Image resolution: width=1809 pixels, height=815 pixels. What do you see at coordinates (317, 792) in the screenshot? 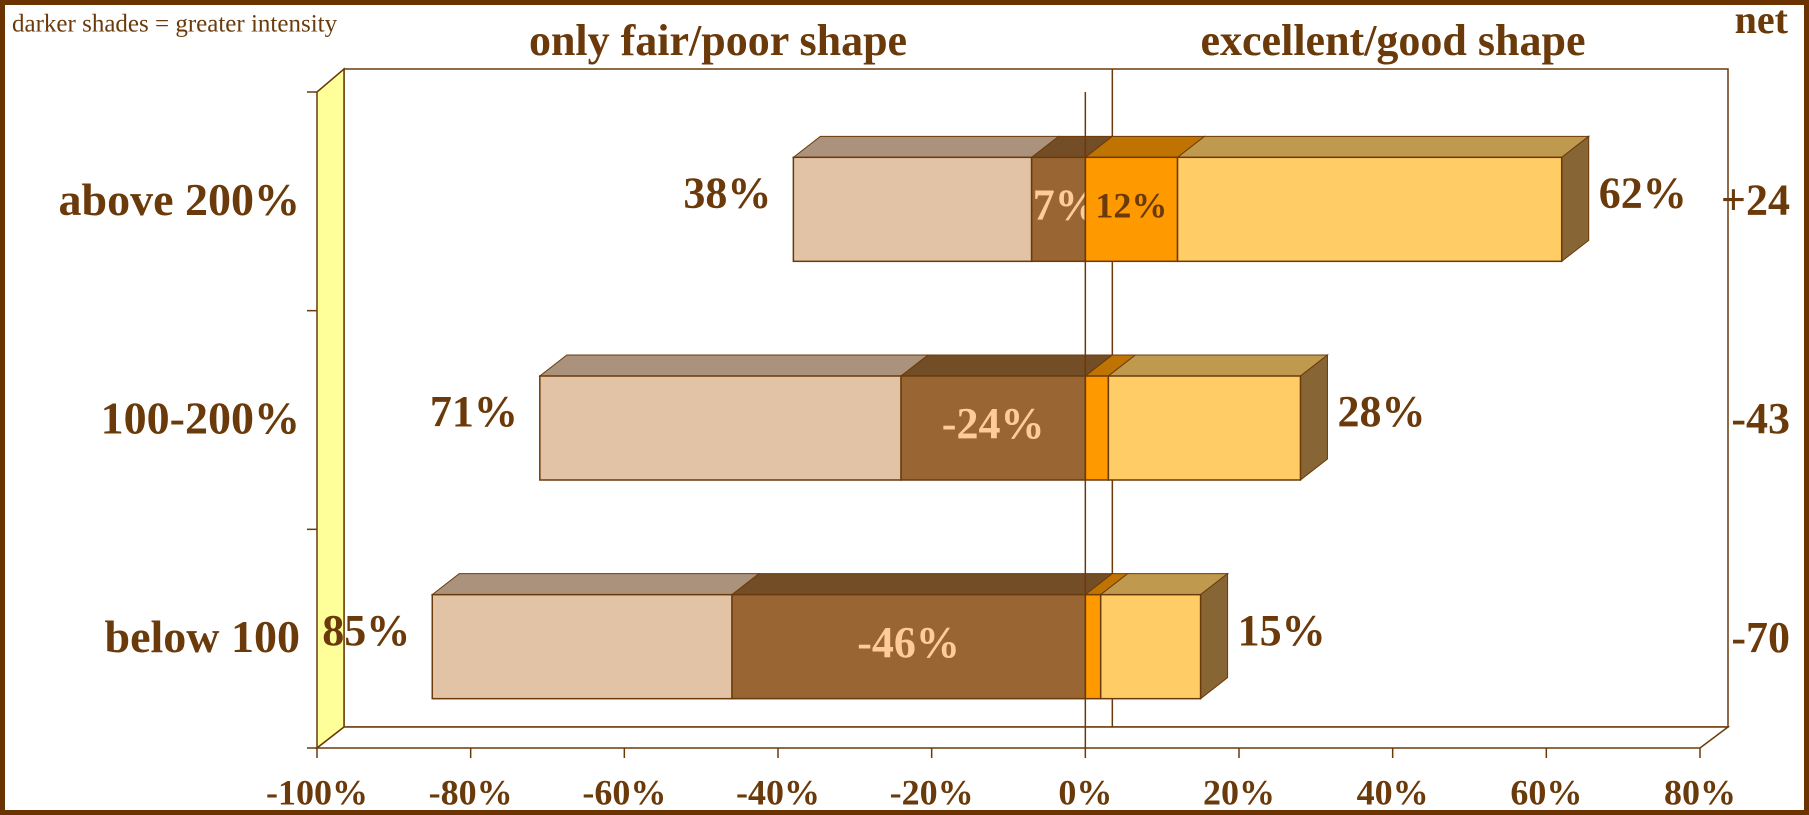
I see `x-tick-label: -100%` at bounding box center [317, 792].